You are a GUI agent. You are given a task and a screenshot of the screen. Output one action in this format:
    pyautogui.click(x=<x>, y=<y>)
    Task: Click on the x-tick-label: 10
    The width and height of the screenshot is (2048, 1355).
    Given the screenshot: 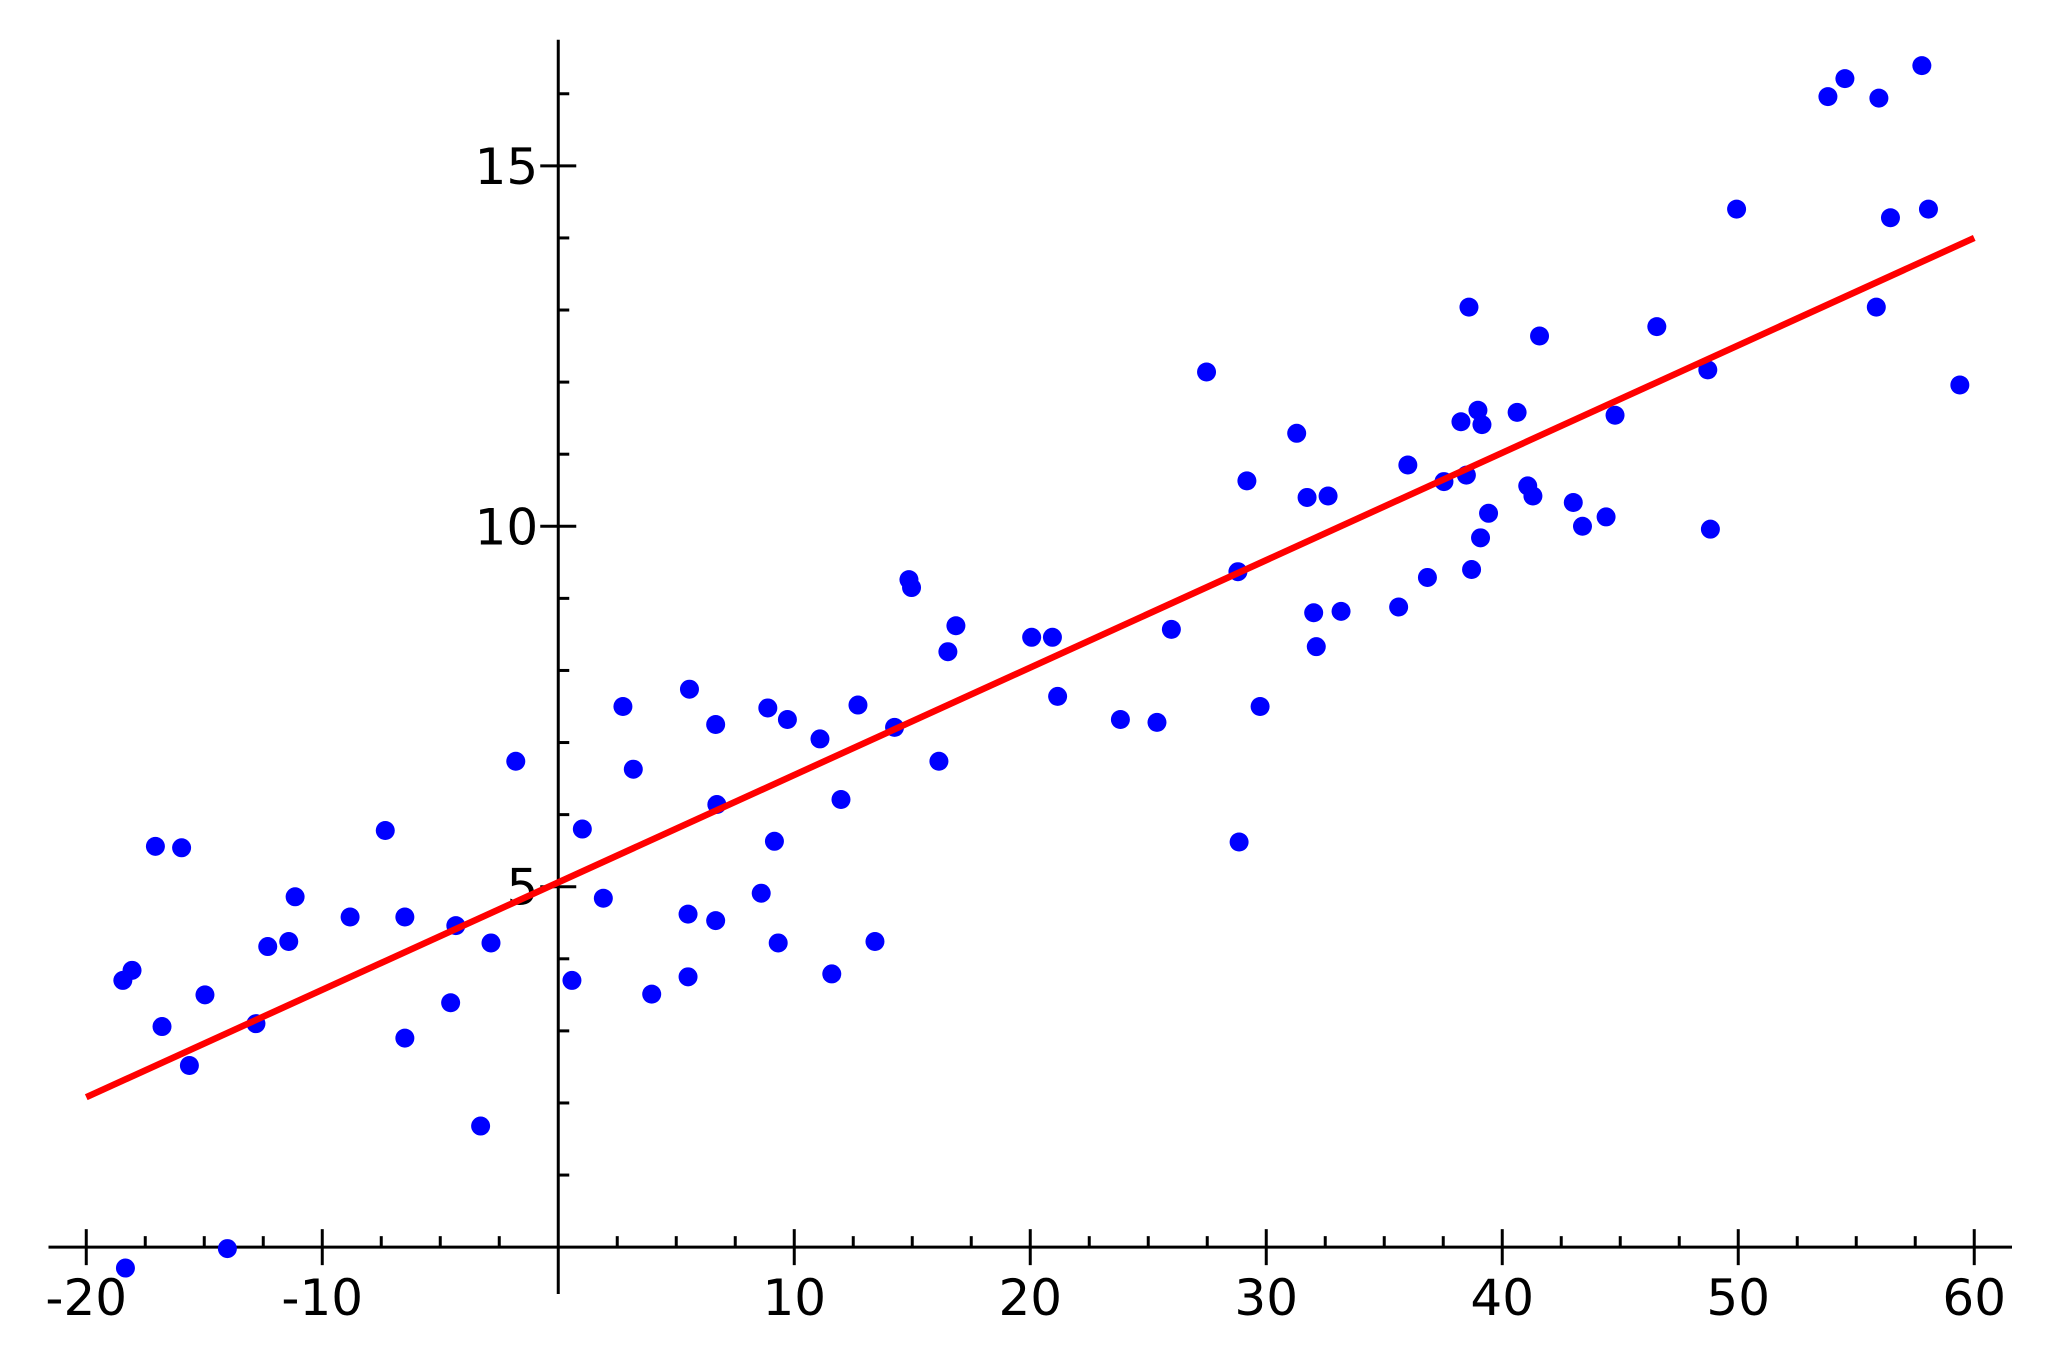 What is the action you would take?
    pyautogui.click(x=794, y=1298)
    